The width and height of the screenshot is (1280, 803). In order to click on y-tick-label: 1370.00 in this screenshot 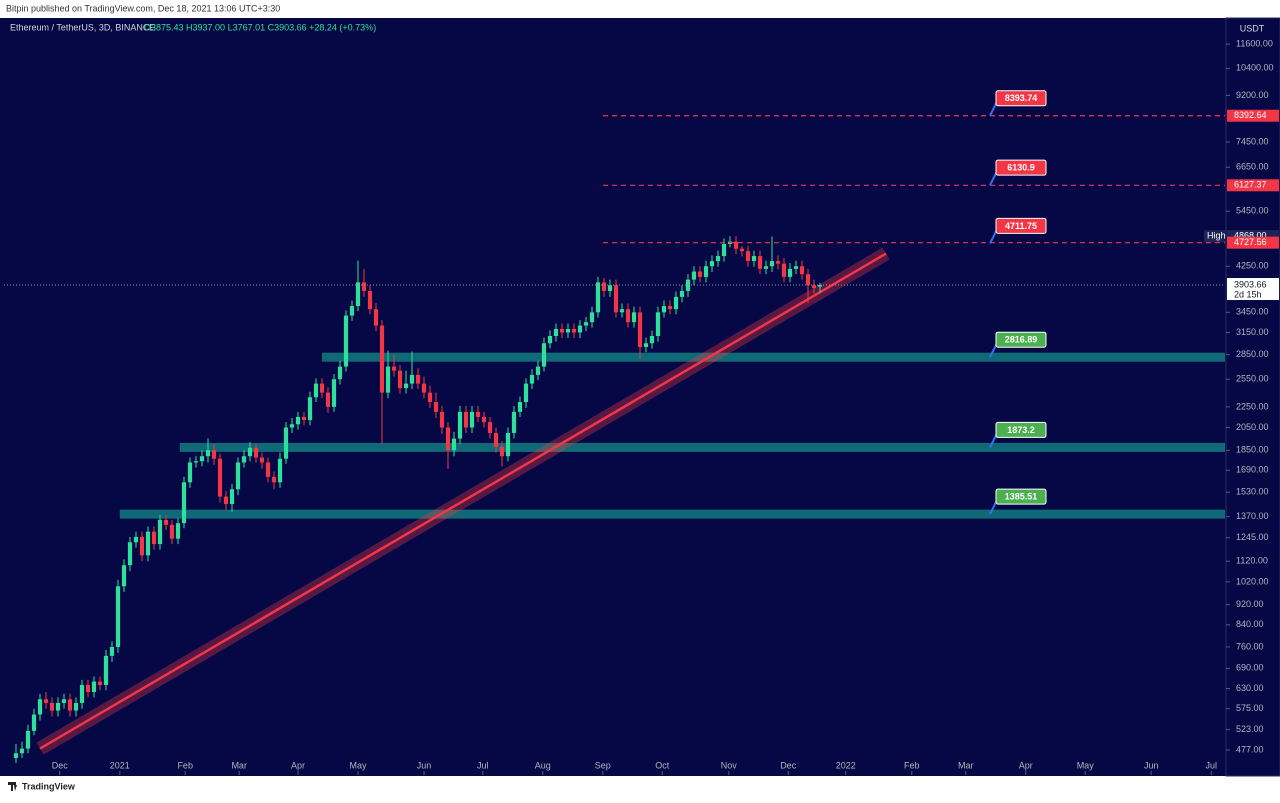, I will do `click(1252, 516)`.